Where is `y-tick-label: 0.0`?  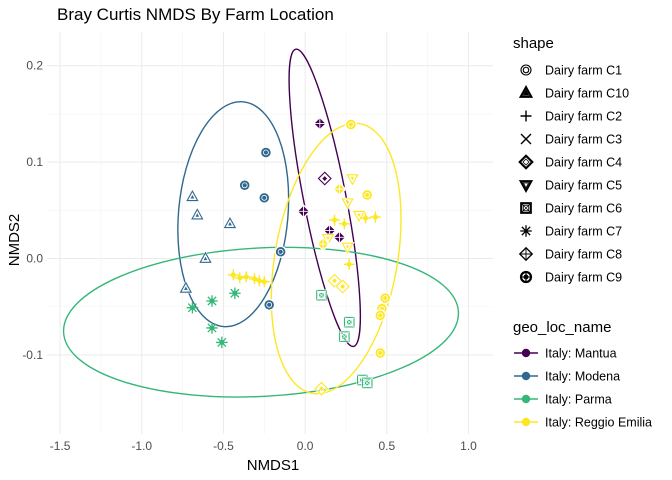 y-tick-label: 0.0 is located at coordinates (34, 259).